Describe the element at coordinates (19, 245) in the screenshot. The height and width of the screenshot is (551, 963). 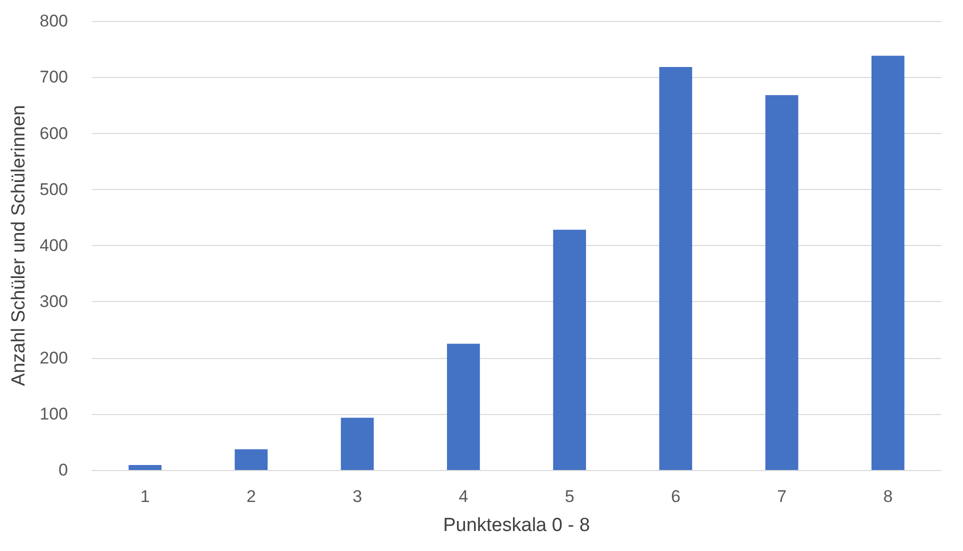
I see `y-axis-title: Anzahl Schüler und Schülerinnen` at that location.